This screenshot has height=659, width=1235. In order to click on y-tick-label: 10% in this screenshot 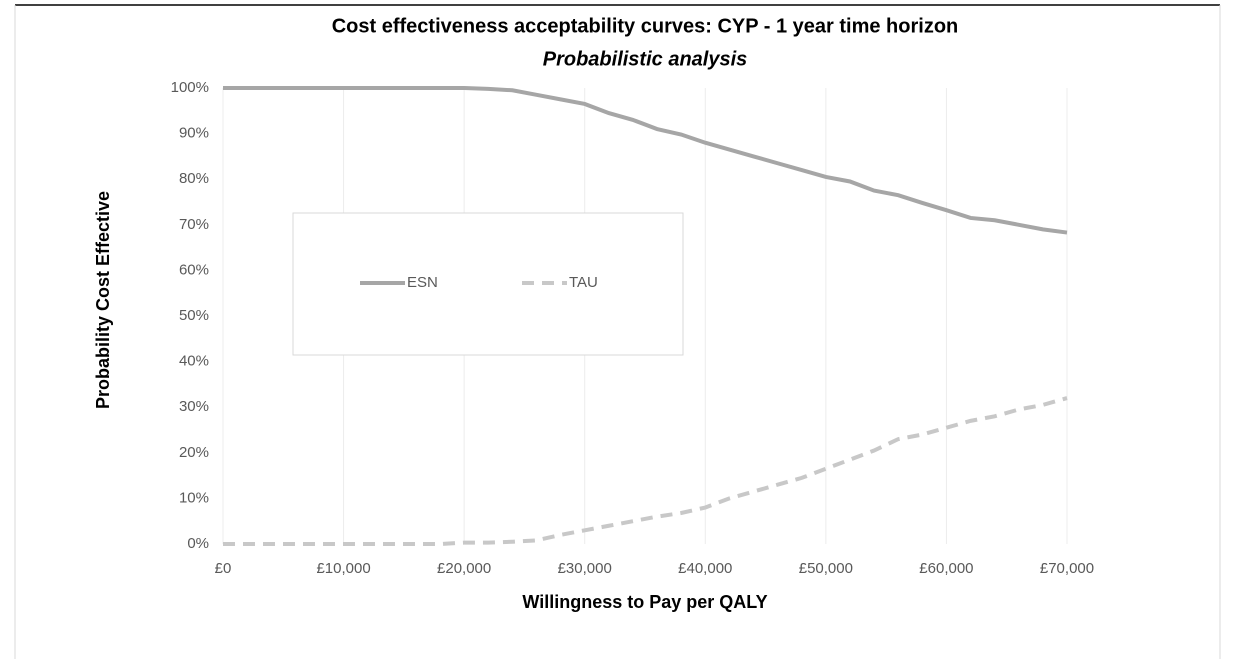, I will do `click(194, 497)`.